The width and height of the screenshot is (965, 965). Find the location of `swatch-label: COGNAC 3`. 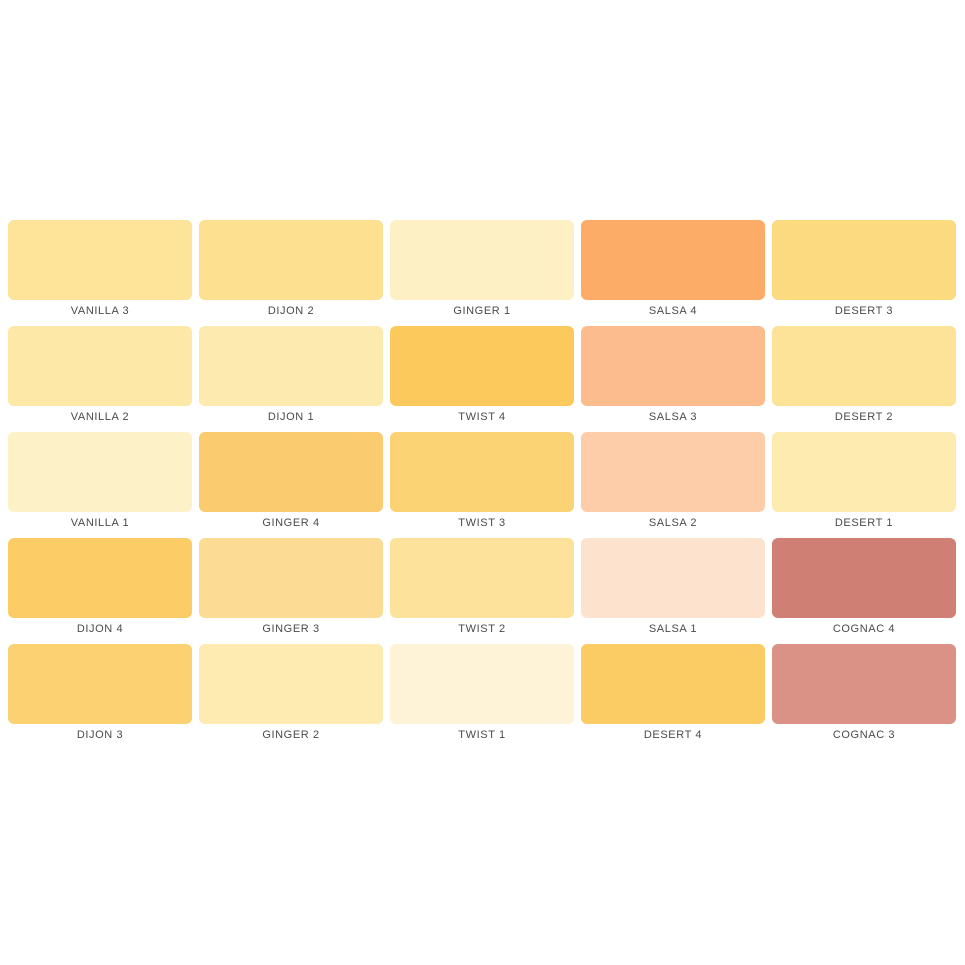

swatch-label: COGNAC 3 is located at coordinates (864, 735).